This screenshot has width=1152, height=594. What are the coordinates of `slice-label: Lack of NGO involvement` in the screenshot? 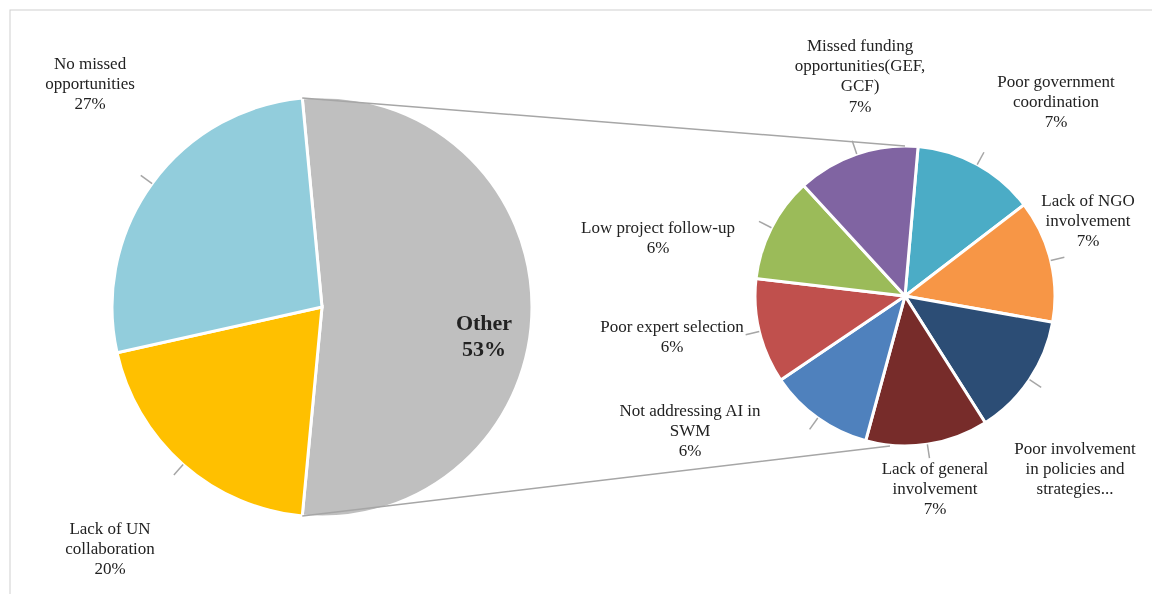 It's located at (1088, 210).